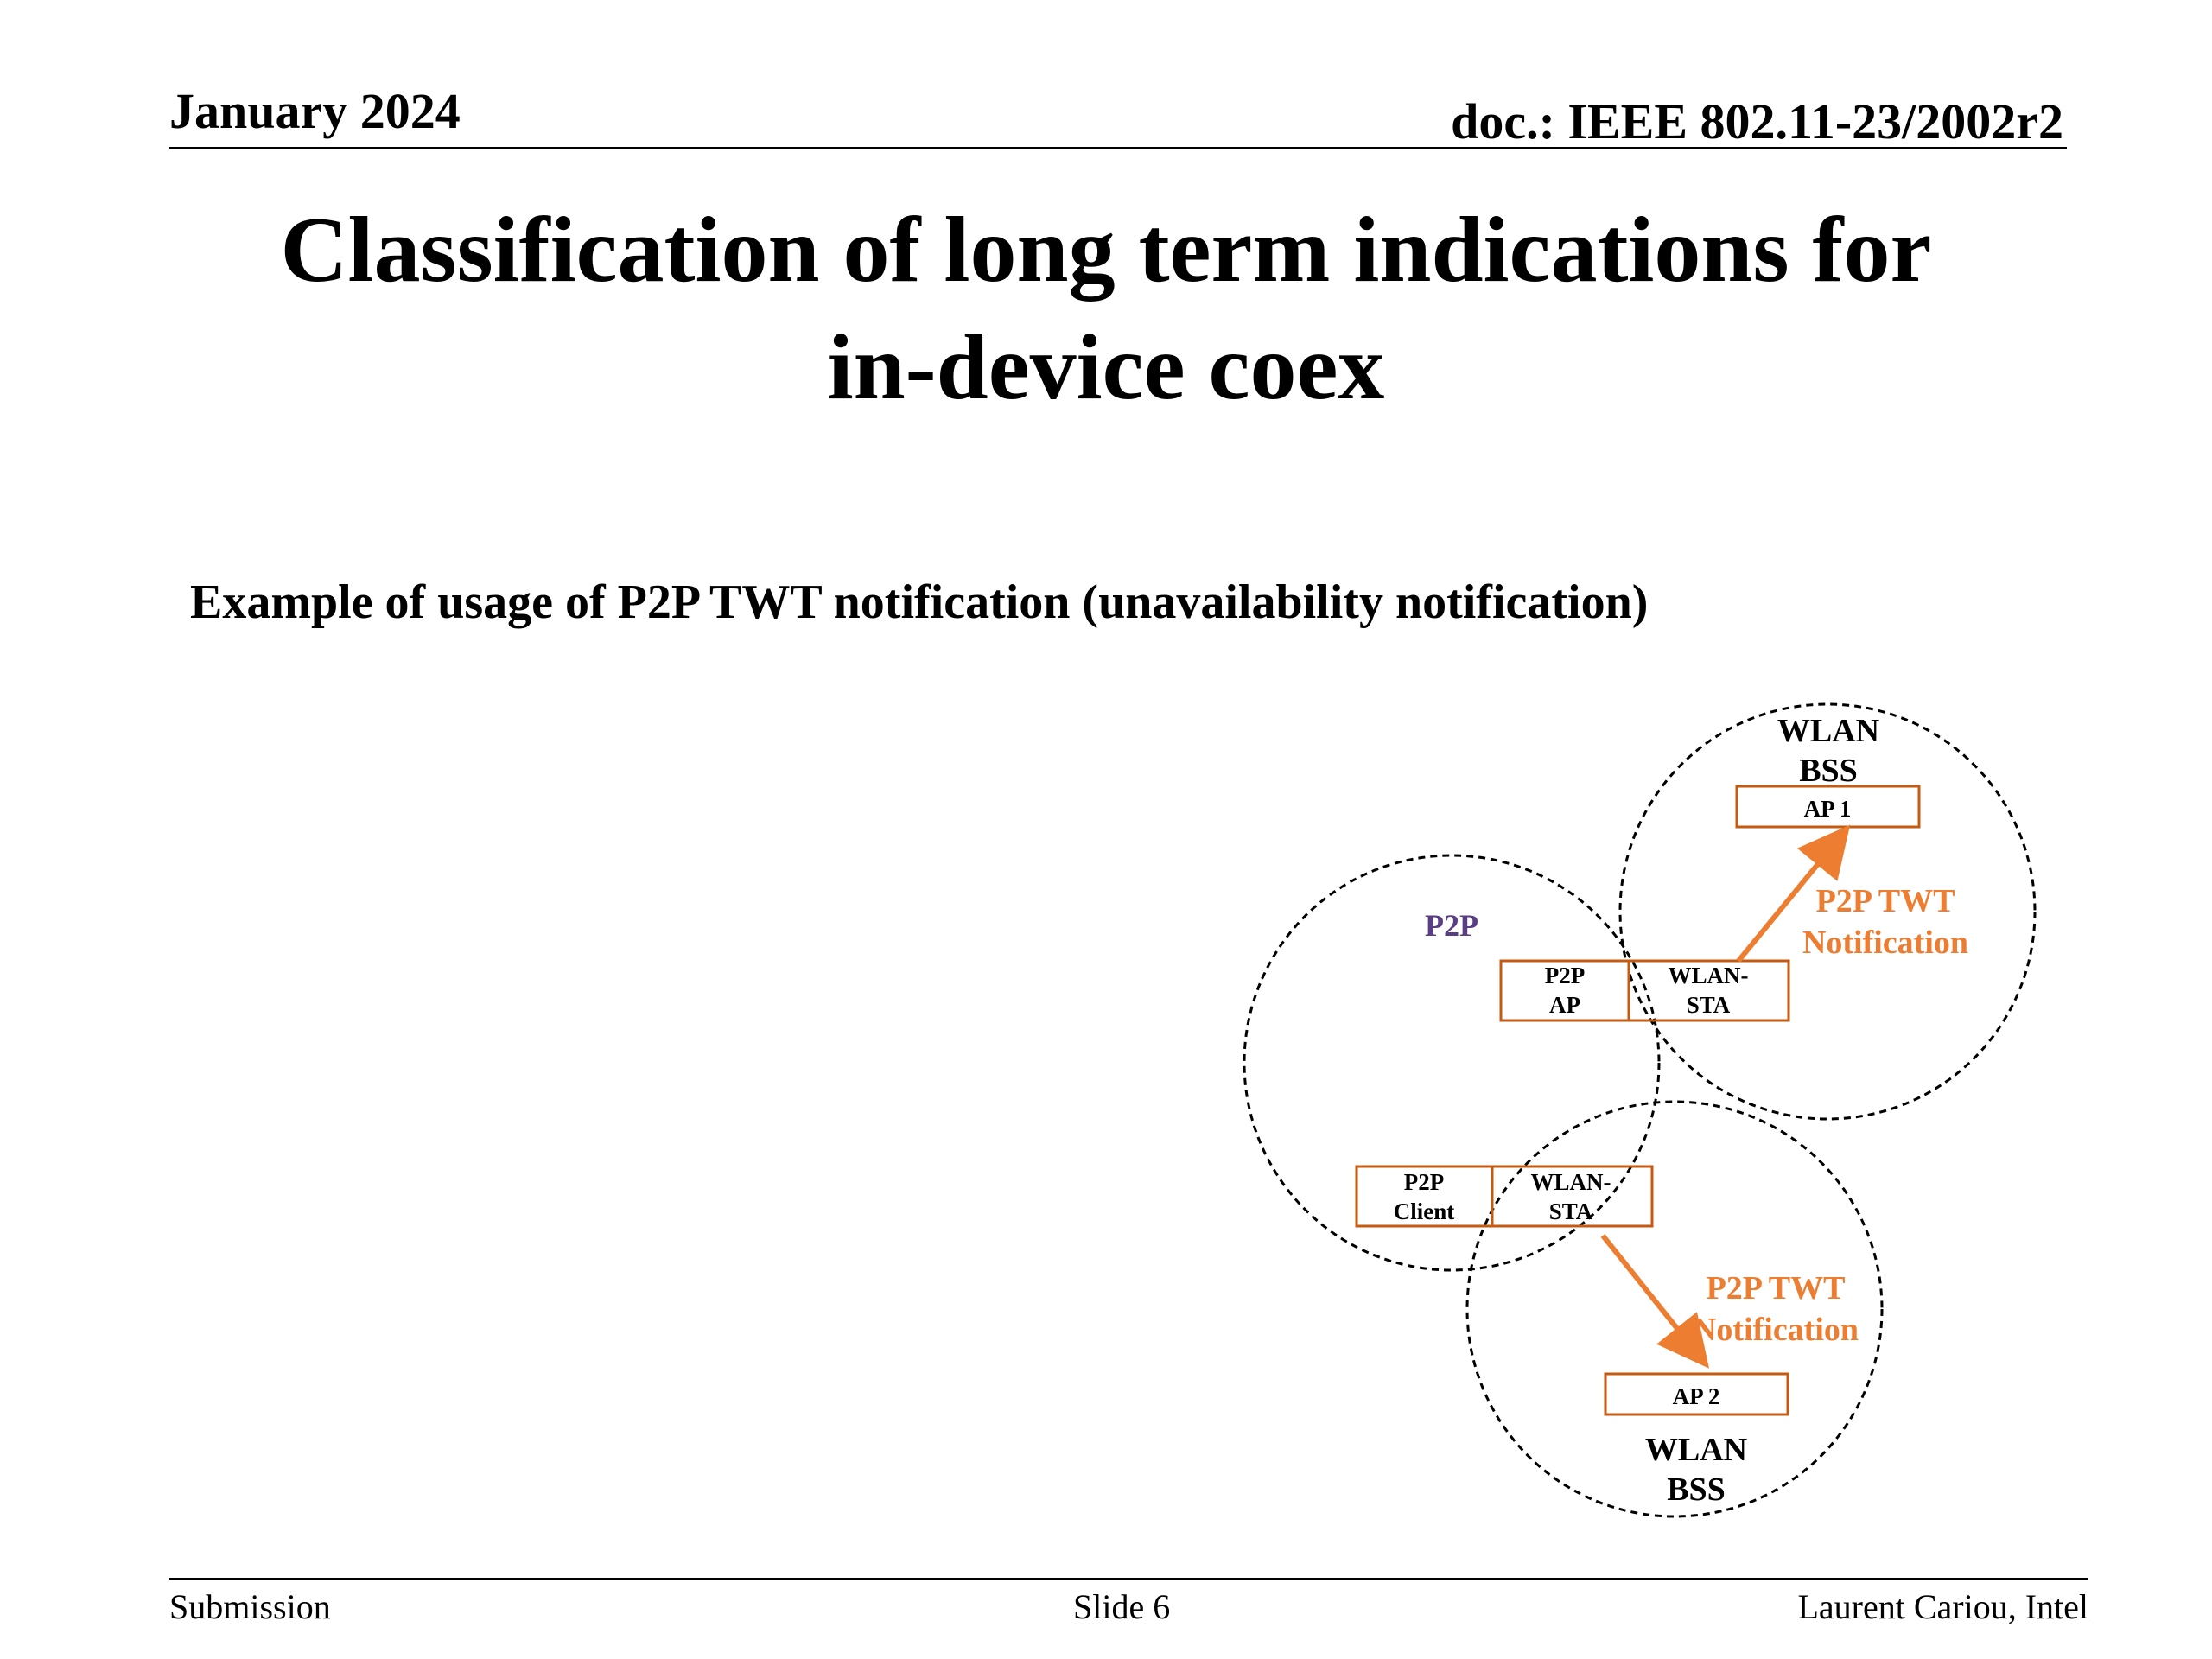 This screenshot has height=1659, width=2212. What do you see at coordinates (1943, 1606) in the screenshot?
I see `footer-author: Laurent Cariou, Intel` at bounding box center [1943, 1606].